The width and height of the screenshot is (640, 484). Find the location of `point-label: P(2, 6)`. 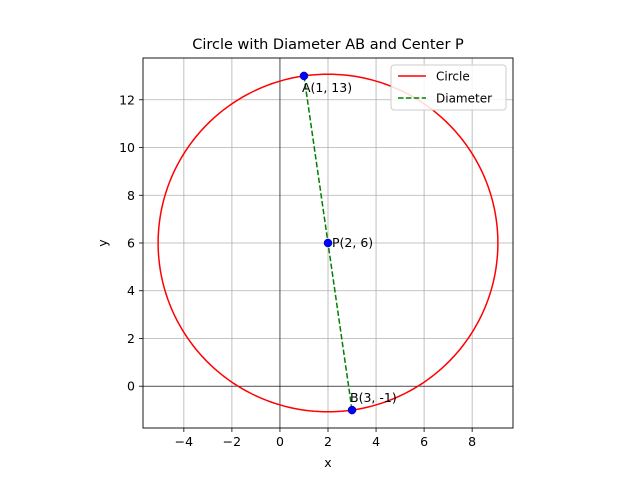

point-label: P(2, 6) is located at coordinates (352, 242).